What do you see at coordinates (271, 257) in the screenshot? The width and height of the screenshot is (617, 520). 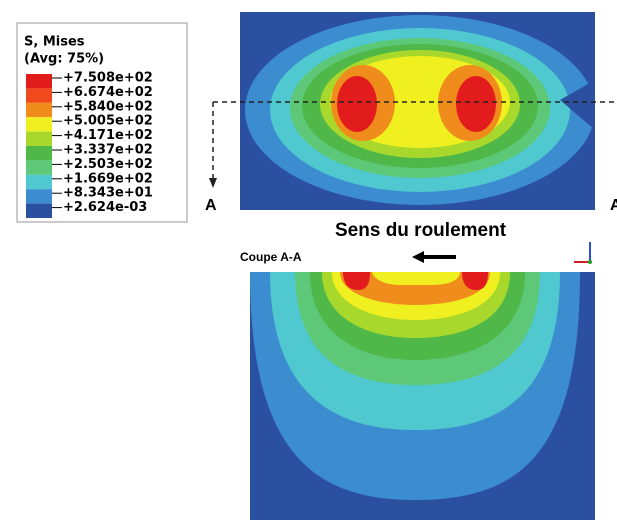 I see `section-title: Coupe A-A` at bounding box center [271, 257].